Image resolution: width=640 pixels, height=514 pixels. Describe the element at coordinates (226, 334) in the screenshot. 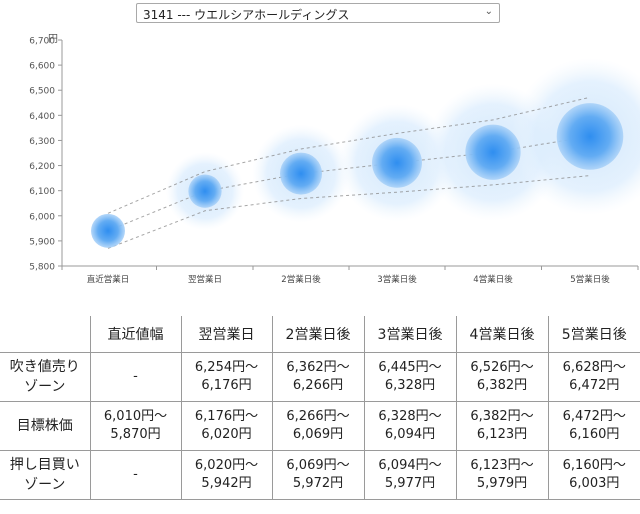

I see `header-cell: 翌営業日` at that location.